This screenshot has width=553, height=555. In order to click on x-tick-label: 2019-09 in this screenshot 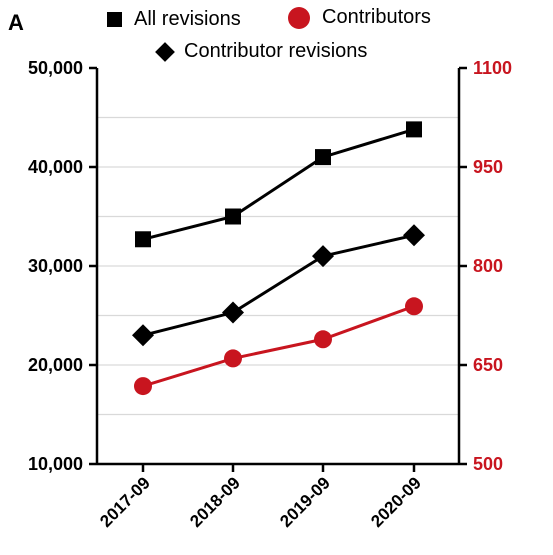, I will do `click(305, 502)`.